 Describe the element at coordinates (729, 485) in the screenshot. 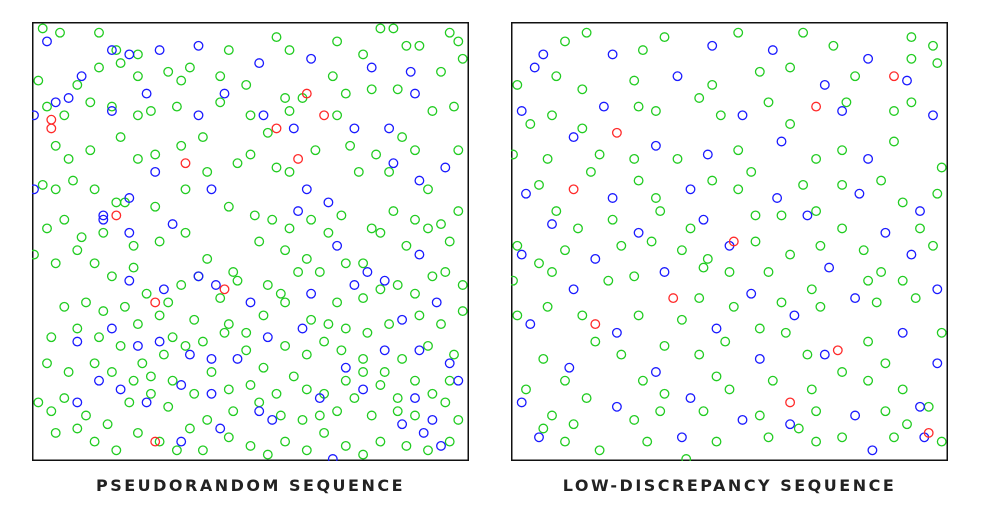

I see `low-discrepancy-caption: LOW-DISCREPANCY SEQUENCE` at that location.